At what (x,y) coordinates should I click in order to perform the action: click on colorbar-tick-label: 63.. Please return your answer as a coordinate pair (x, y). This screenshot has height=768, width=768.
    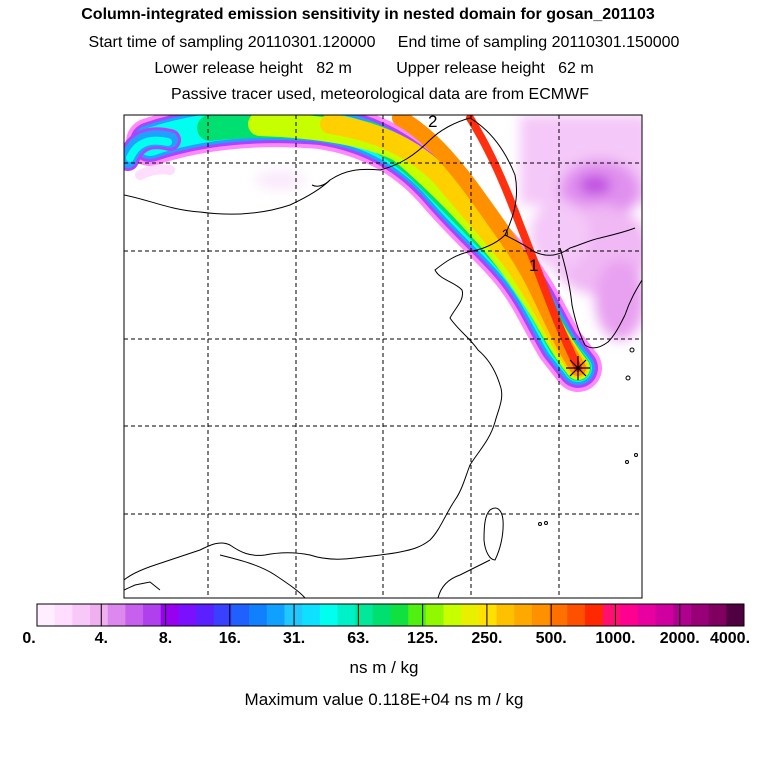
    Looking at the image, I should click on (358, 638).